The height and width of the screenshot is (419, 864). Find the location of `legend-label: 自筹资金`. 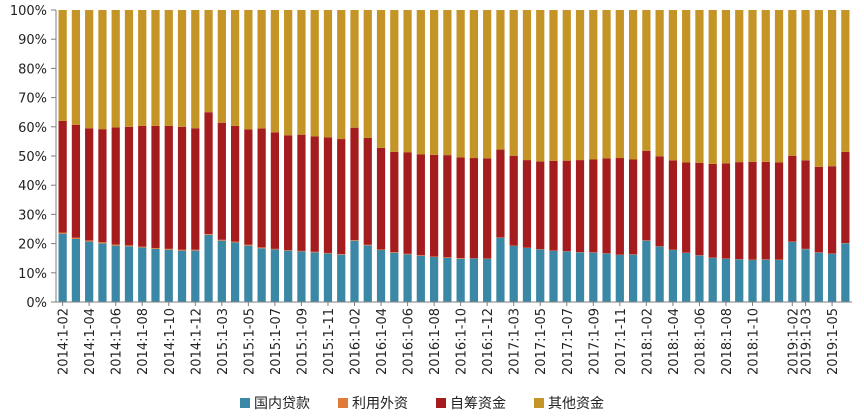

legend-label: 自筹资金 is located at coordinates (478, 403).